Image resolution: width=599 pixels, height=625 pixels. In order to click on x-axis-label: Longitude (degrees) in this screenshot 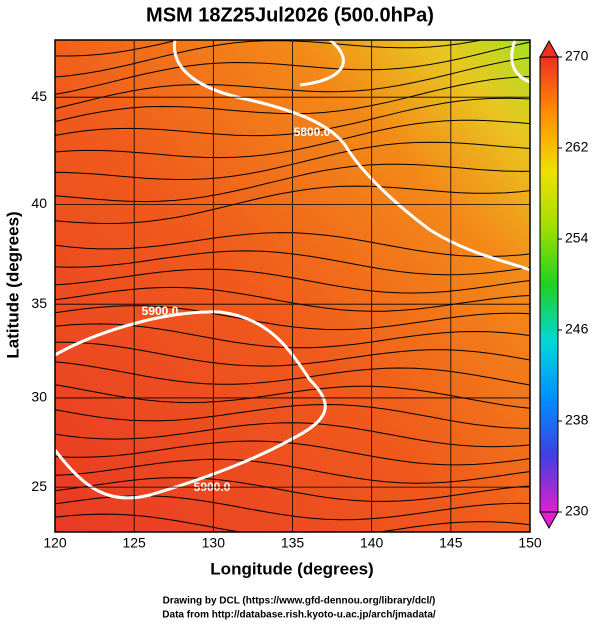, I will do `click(291, 568)`.